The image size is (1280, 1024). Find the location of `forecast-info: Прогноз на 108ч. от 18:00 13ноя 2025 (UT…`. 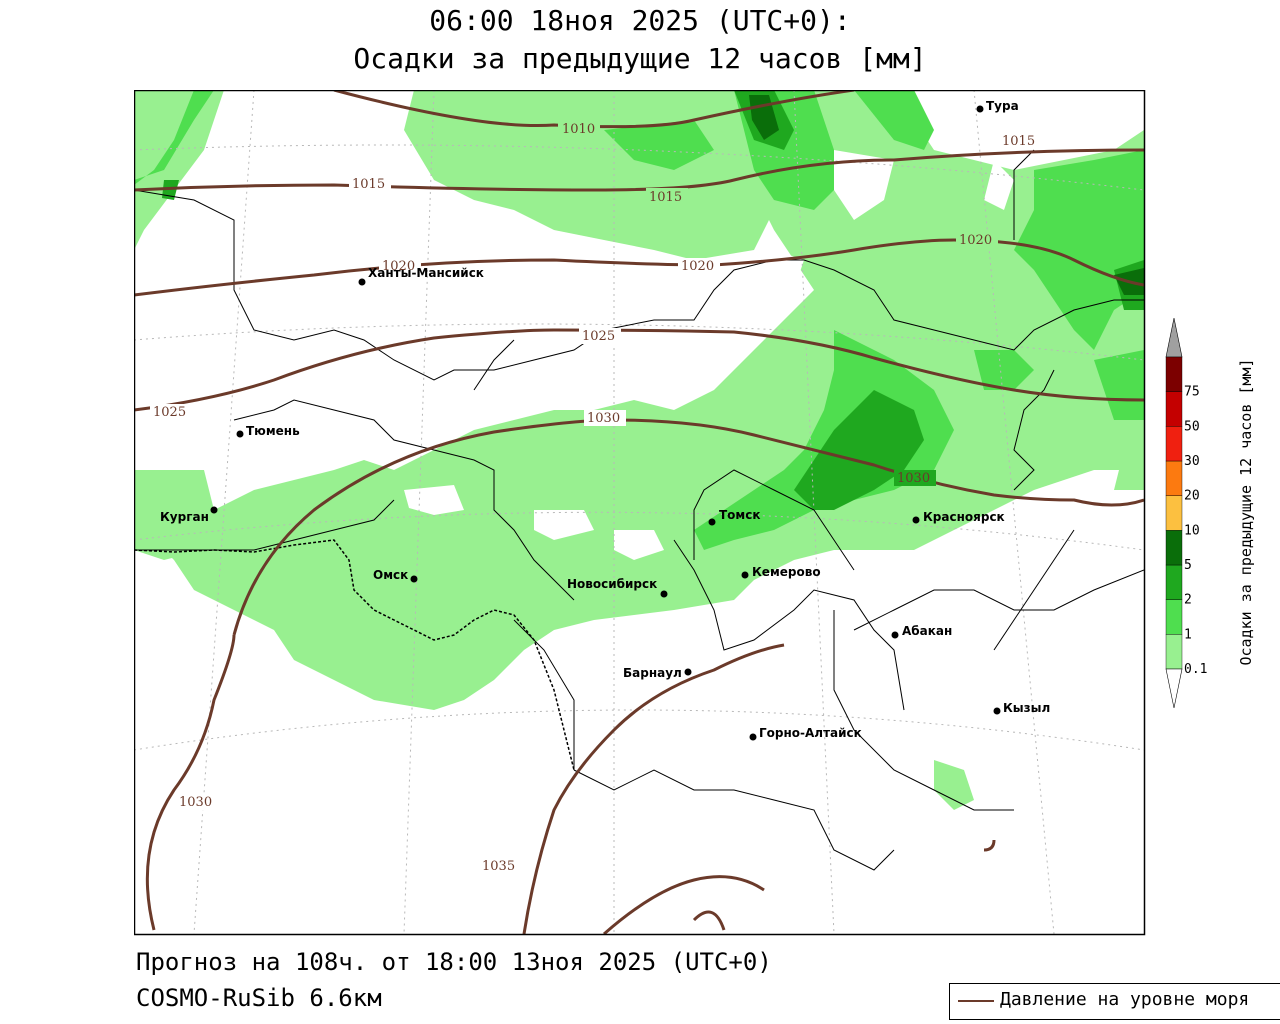

forecast-info: Прогноз на 108ч. от 18:00 13ноя 2025 (UT… is located at coordinates (454, 962).